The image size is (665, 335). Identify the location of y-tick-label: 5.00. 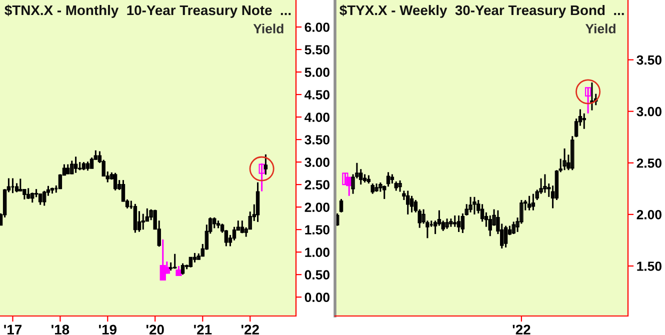
(317, 72).